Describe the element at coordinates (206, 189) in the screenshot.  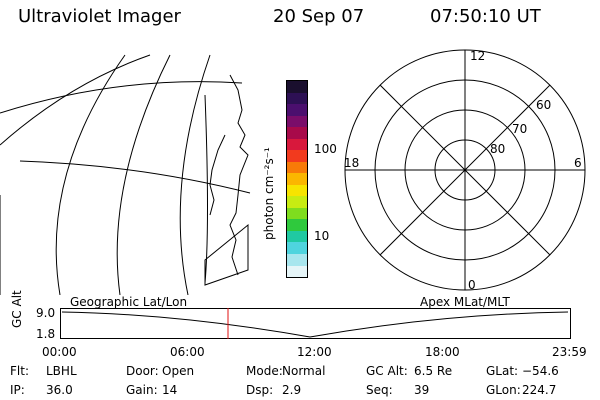
I see `terminator-arc` at that location.